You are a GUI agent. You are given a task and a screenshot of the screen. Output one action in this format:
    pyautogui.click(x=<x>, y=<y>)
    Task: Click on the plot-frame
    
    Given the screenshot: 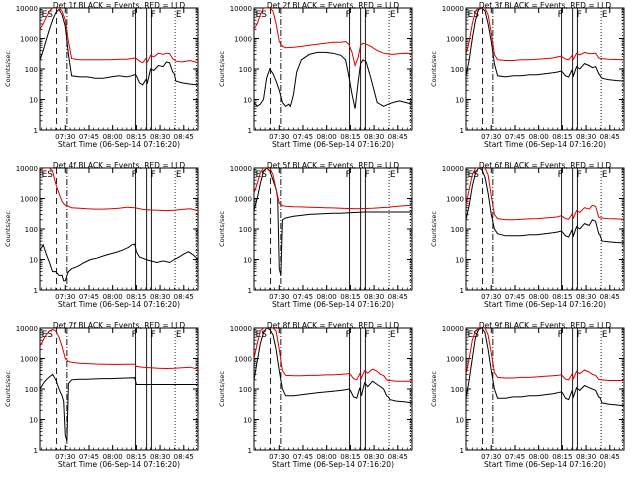 What is the action you would take?
    pyautogui.click(x=333, y=229)
    